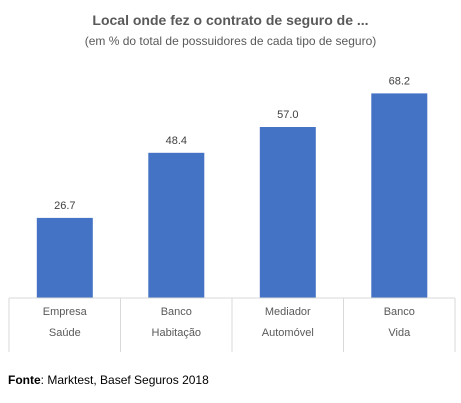 The image size is (461, 403). I want to click on category-label-1-0: Banco, so click(176, 312).